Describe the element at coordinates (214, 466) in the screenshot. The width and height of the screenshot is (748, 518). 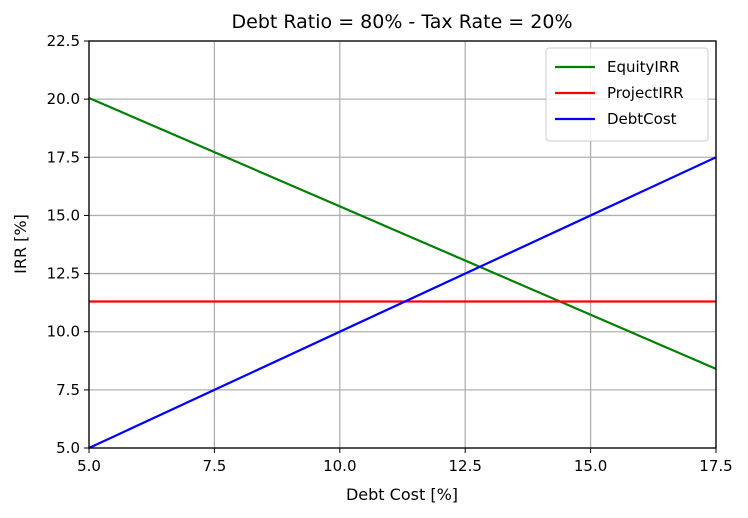
I see `x-tick-label: 7.5` at that location.